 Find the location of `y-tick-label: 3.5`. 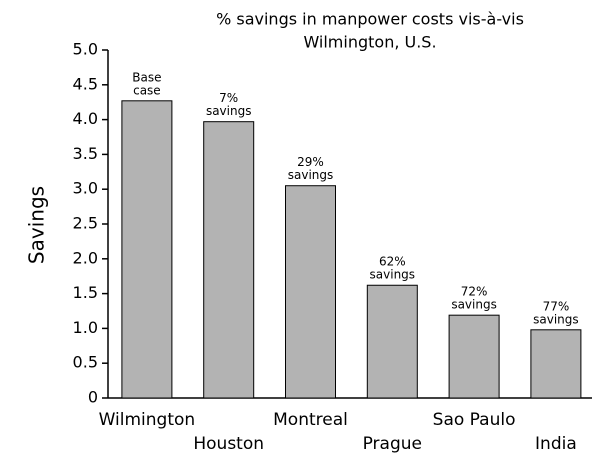

y-tick-label: 3.5 is located at coordinates (85, 153).